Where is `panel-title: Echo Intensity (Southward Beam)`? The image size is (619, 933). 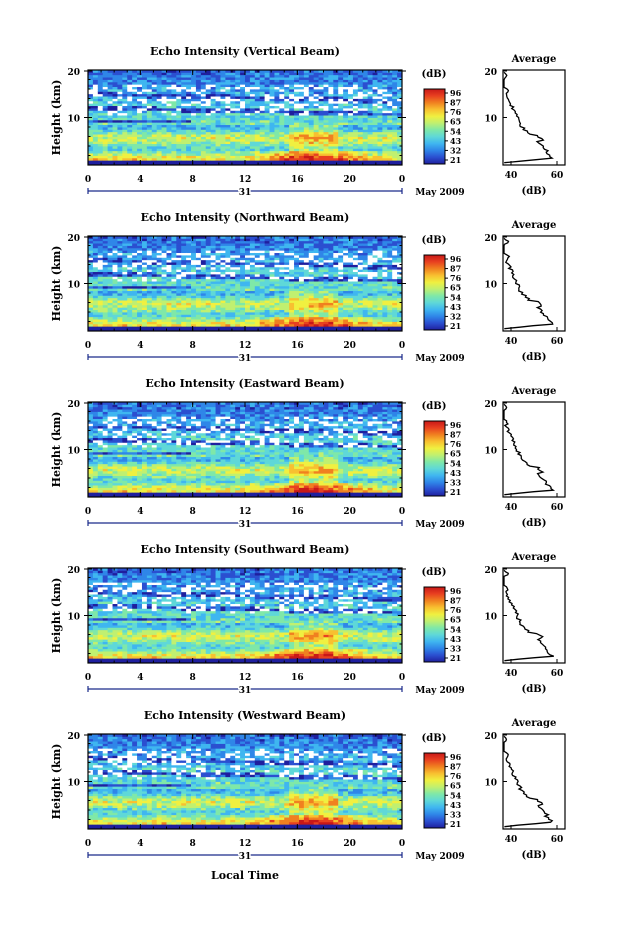
panel-title: Echo Intensity (Southward Beam) is located at coordinates (245, 549).